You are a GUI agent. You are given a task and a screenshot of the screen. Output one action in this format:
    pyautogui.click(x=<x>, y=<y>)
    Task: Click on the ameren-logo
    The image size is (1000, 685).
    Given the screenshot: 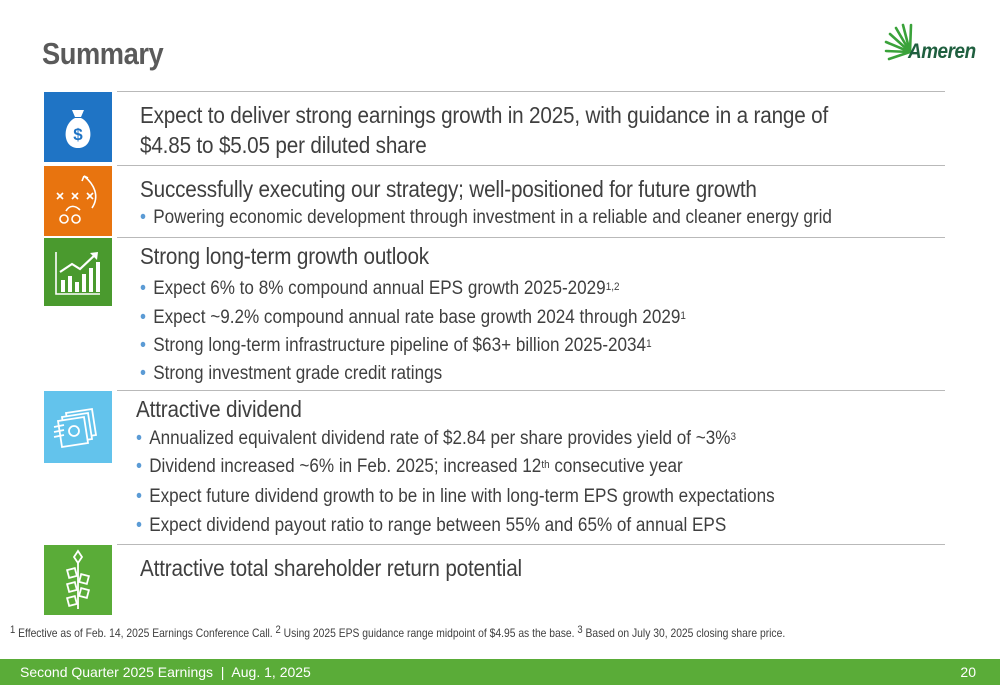 What is the action you would take?
    pyautogui.click(x=930, y=47)
    